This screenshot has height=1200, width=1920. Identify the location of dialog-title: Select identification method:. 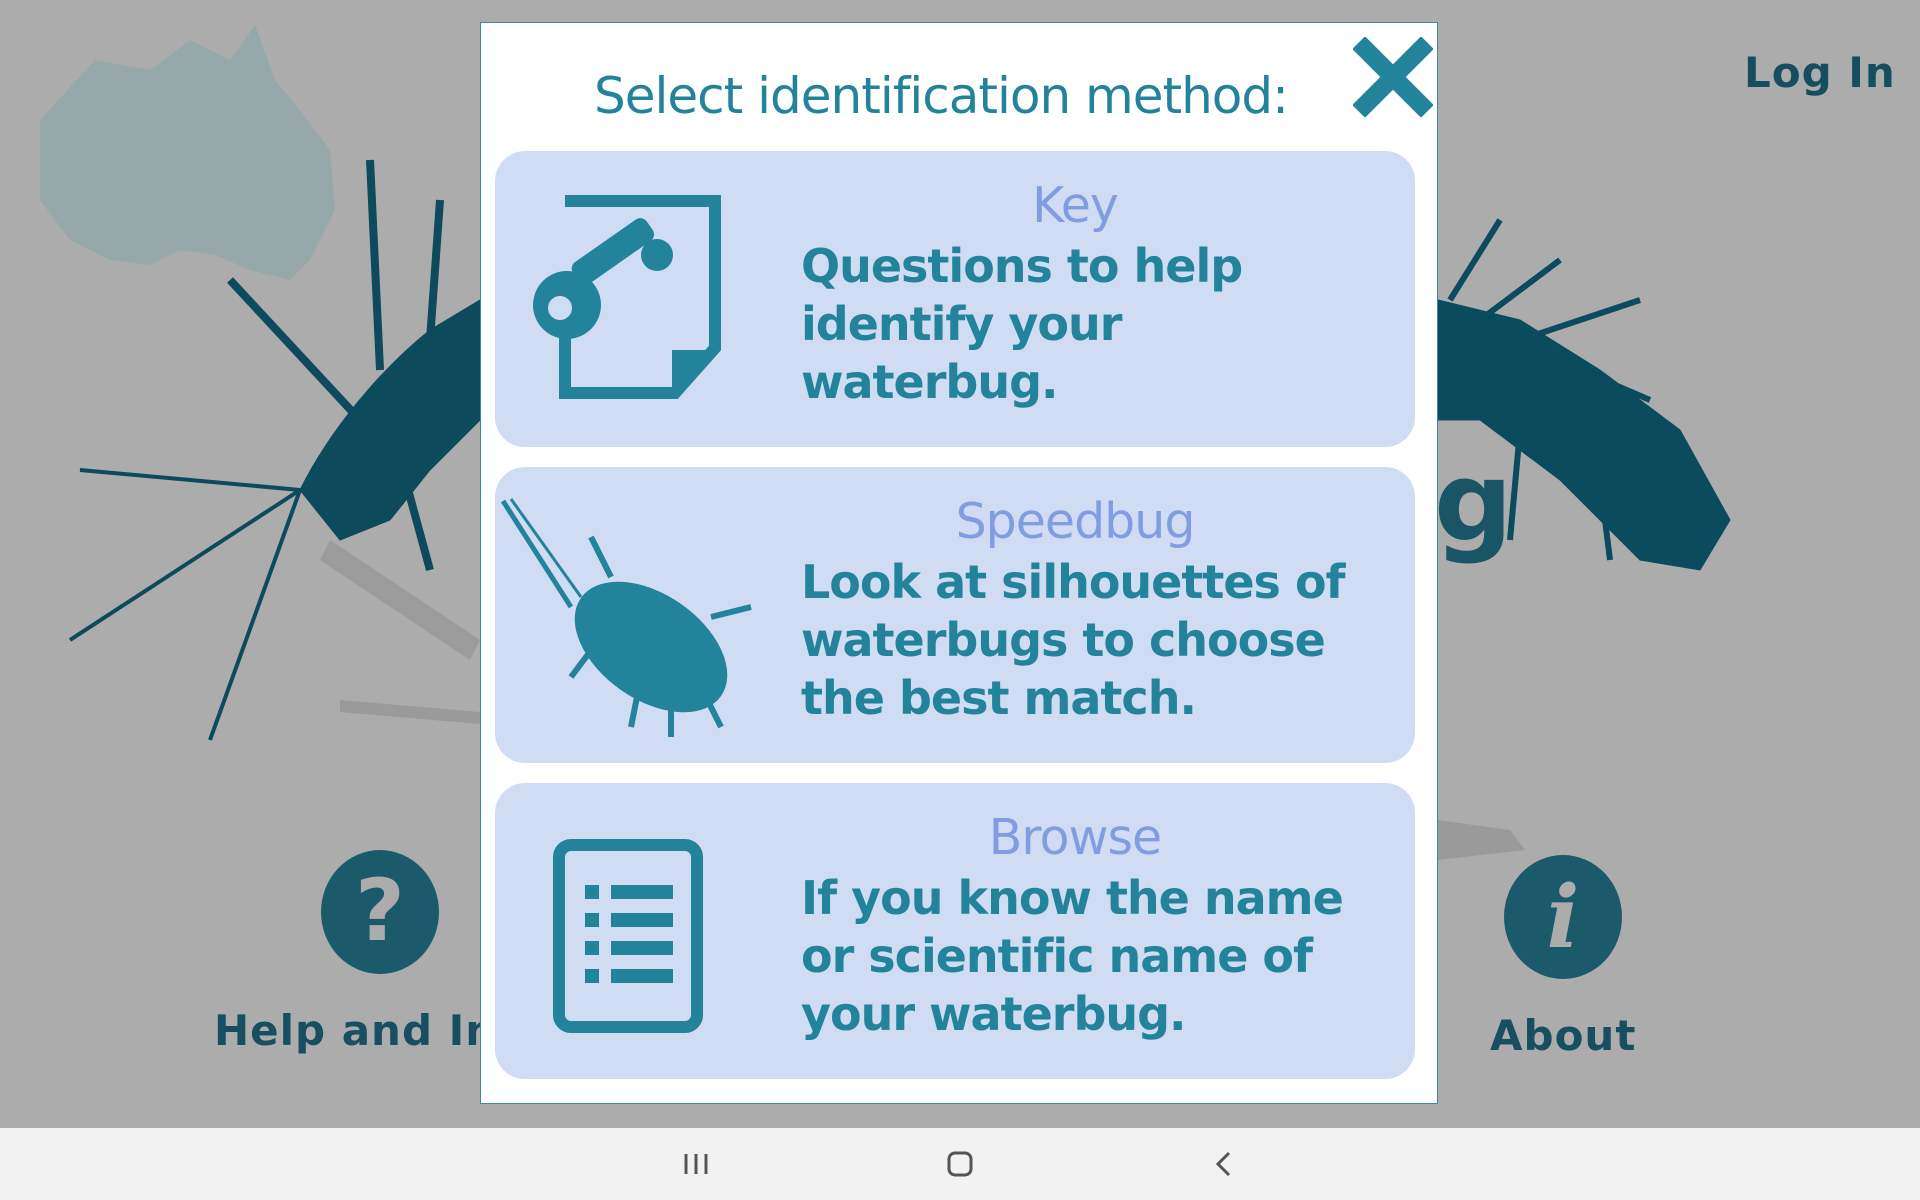
(941, 96).